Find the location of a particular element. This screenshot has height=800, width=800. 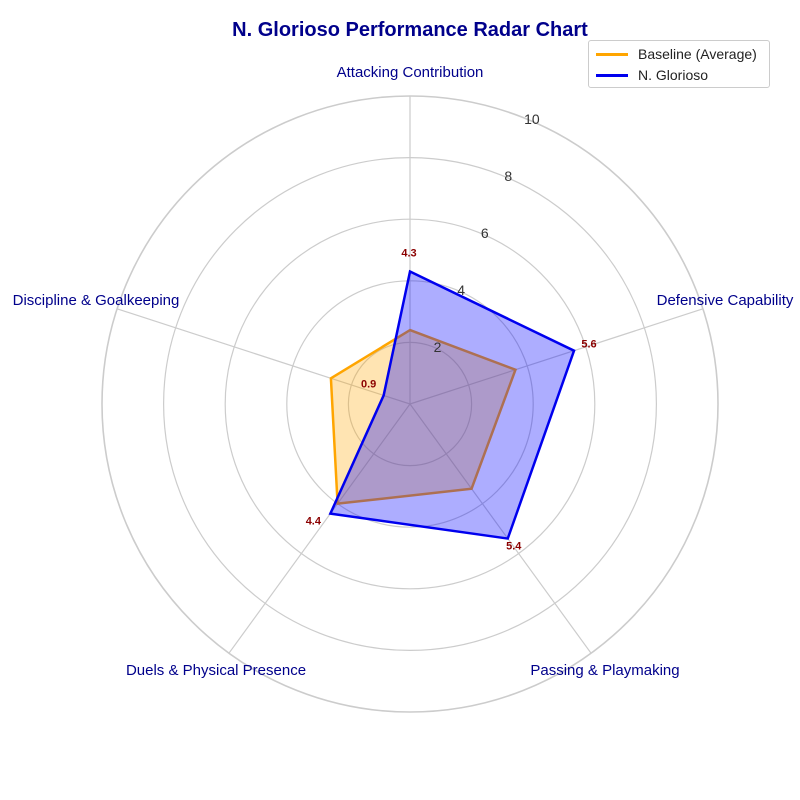

legend-swatch-baseline is located at coordinates (612, 54).